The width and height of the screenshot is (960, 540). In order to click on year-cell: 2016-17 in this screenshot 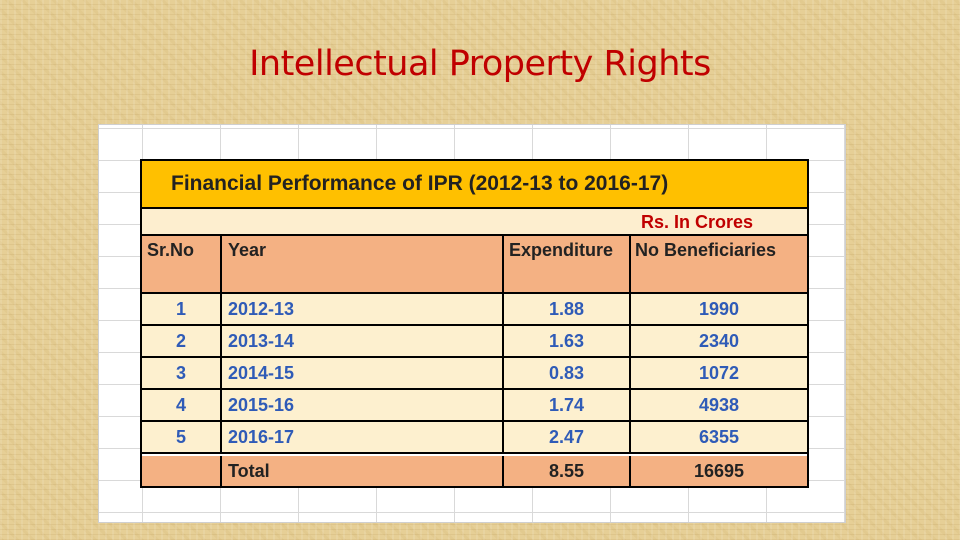, I will do `click(361, 437)`.